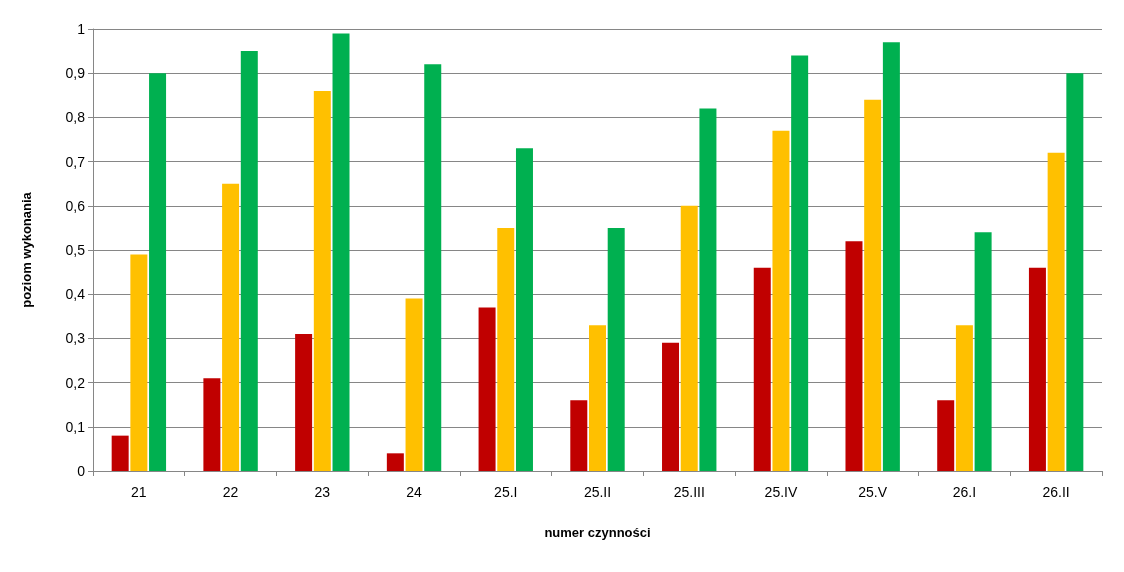 This screenshot has width=1124, height=572. Describe the element at coordinates (139, 492) in the screenshot. I see `x-tick-label: 21` at that location.